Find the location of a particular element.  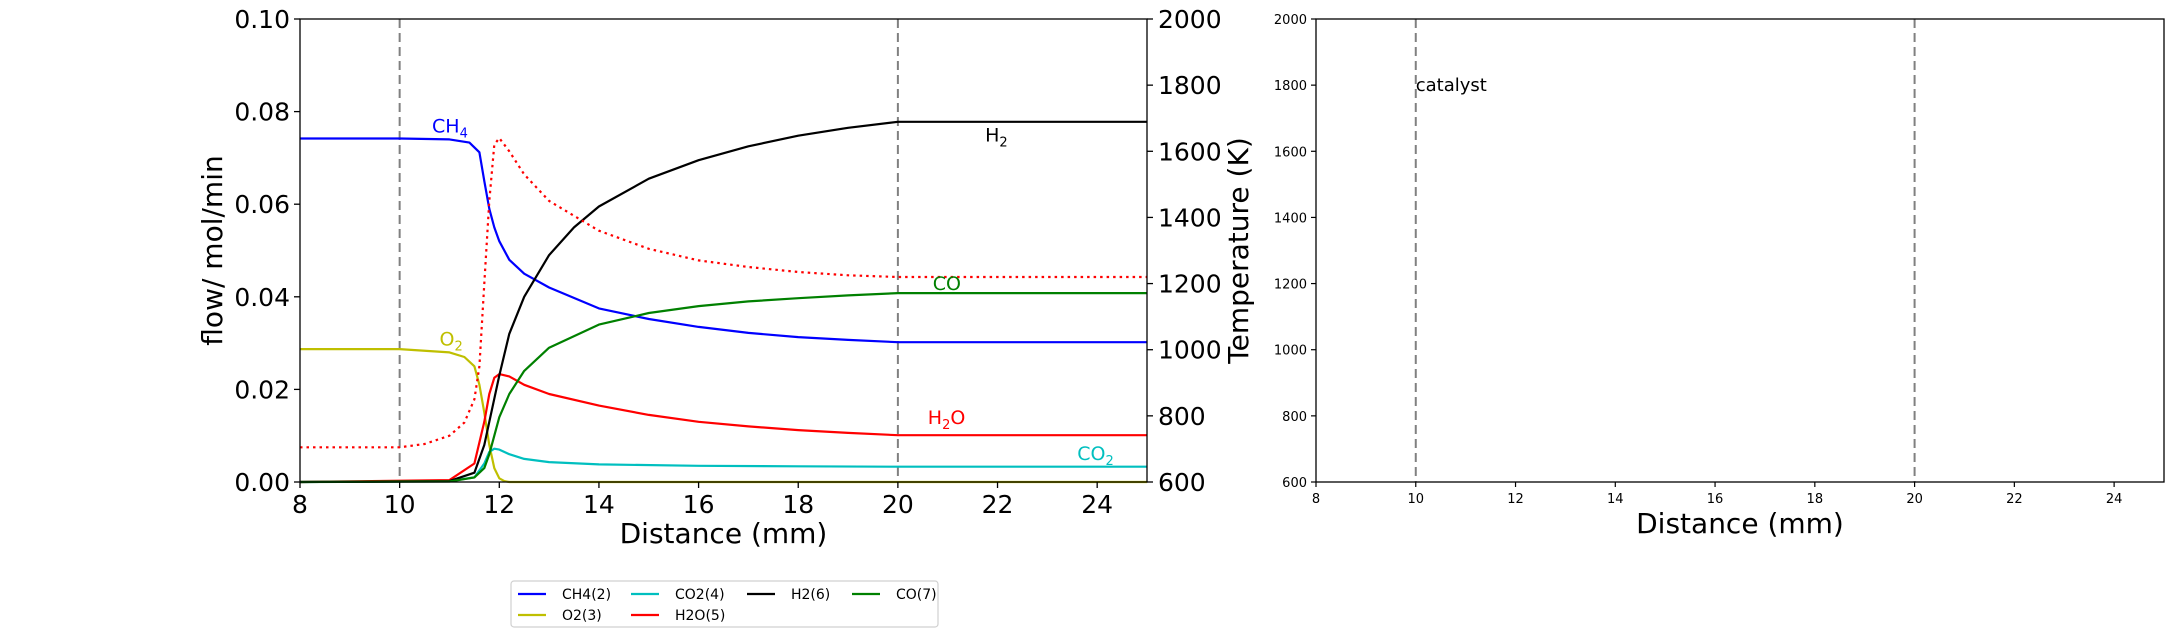

legend-entry: CO2(4) is located at coordinates (700, 595).